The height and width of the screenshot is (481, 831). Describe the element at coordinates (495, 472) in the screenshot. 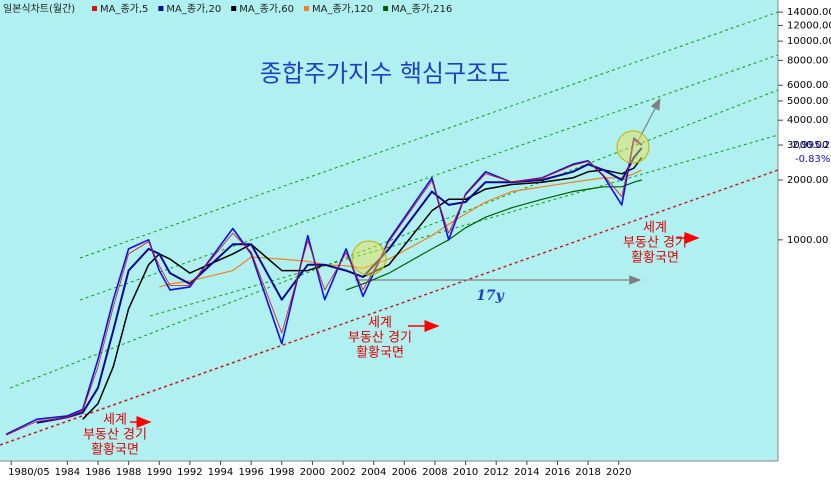

I see `x-tick-label: 2012` at that location.